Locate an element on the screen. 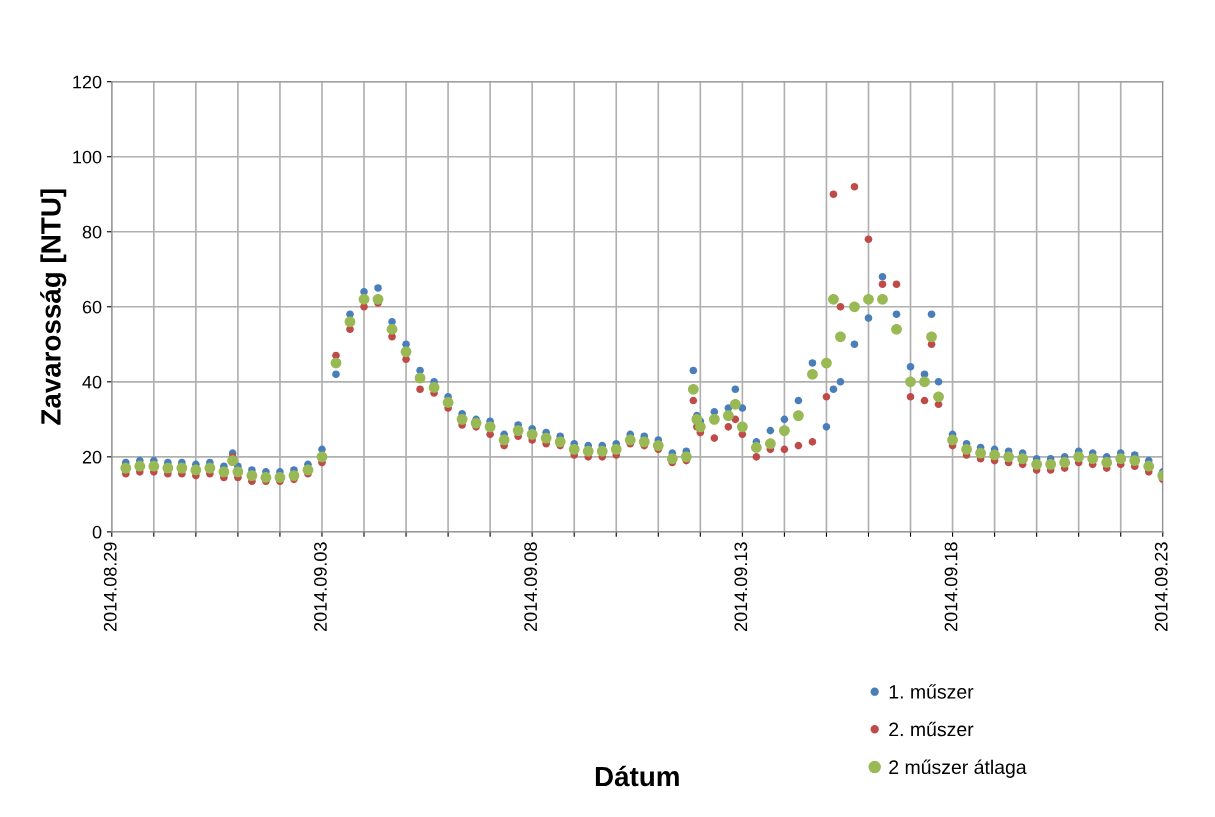 Image resolution: width=1215 pixels, height=817 pixels. x-tick-label: 2014.09.18 is located at coordinates (951, 587).